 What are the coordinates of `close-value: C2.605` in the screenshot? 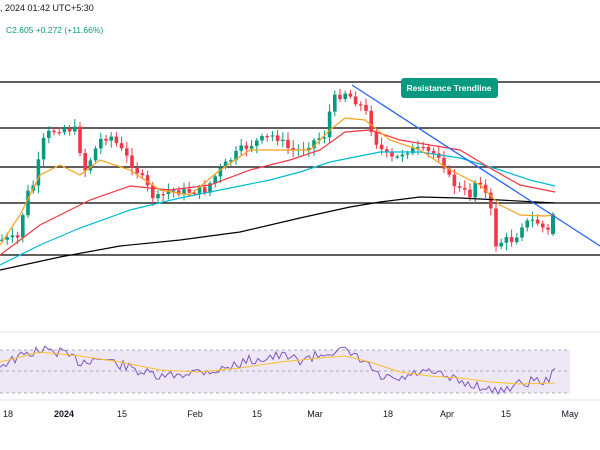 It's located at (20, 30).